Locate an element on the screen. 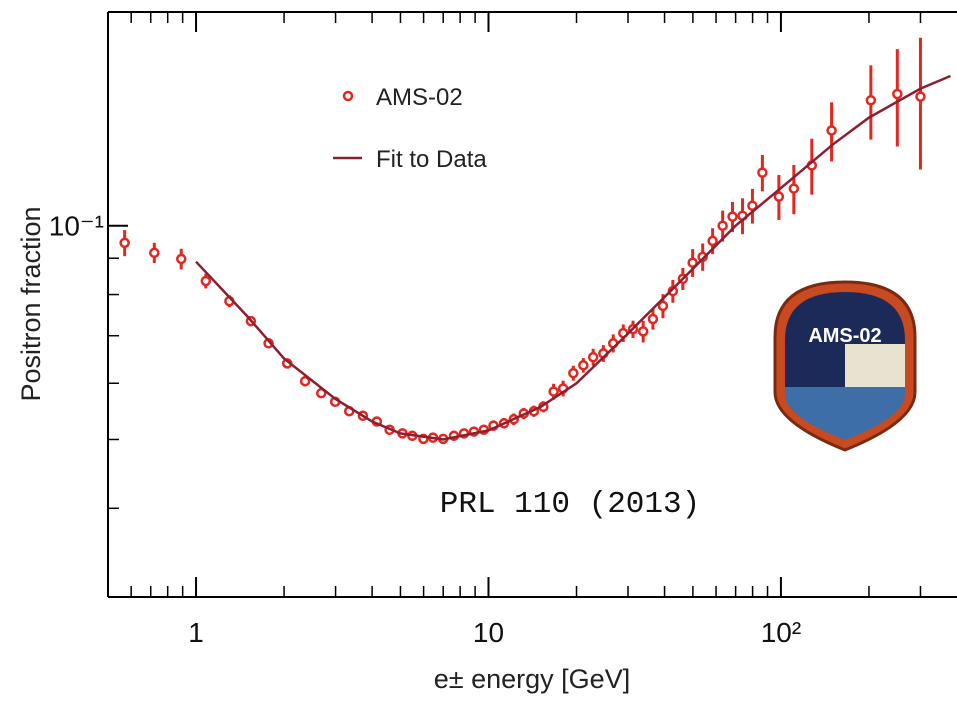  x-axis-title: e± energy [GeV] is located at coordinates (532, 679).